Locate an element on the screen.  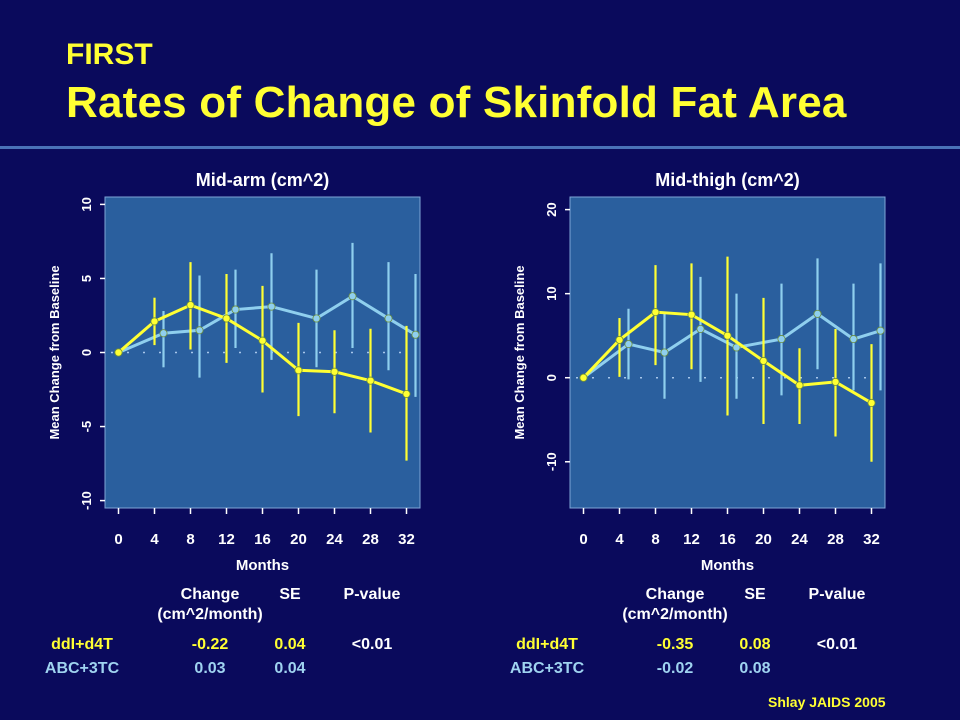
y-tick-label: 5 is located at coordinates (86, 278).